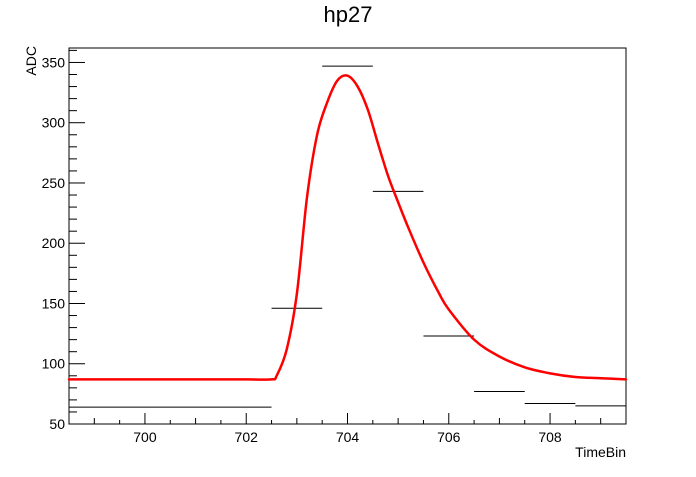 The width and height of the screenshot is (696, 477). I want to click on x-axis-label: TimeBin, so click(600, 452).